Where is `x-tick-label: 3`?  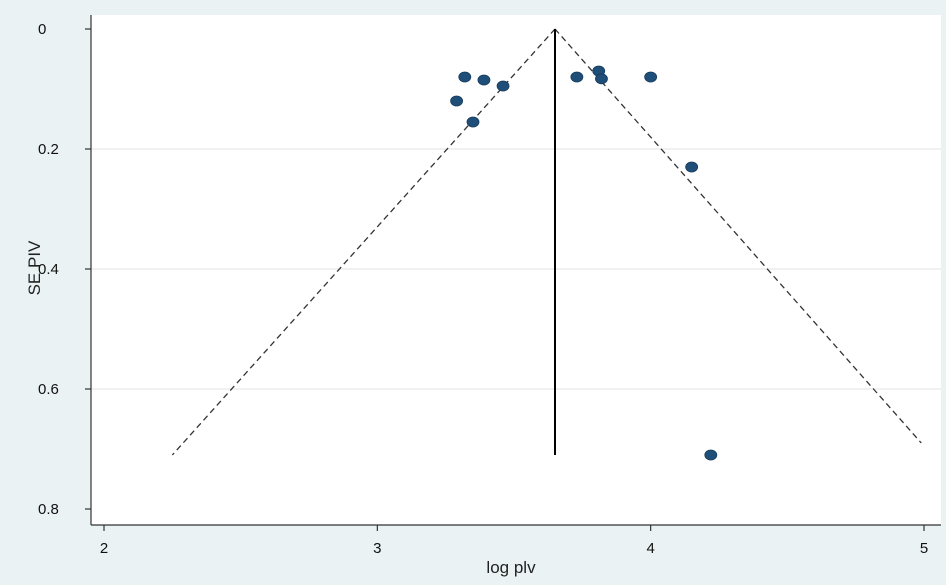
x-tick-label: 3 is located at coordinates (377, 548).